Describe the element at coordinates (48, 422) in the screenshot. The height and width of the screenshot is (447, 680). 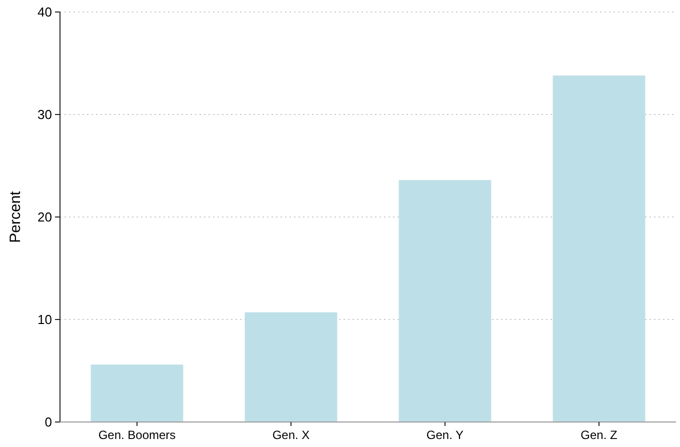
I see `y-tick-label: 0` at that location.